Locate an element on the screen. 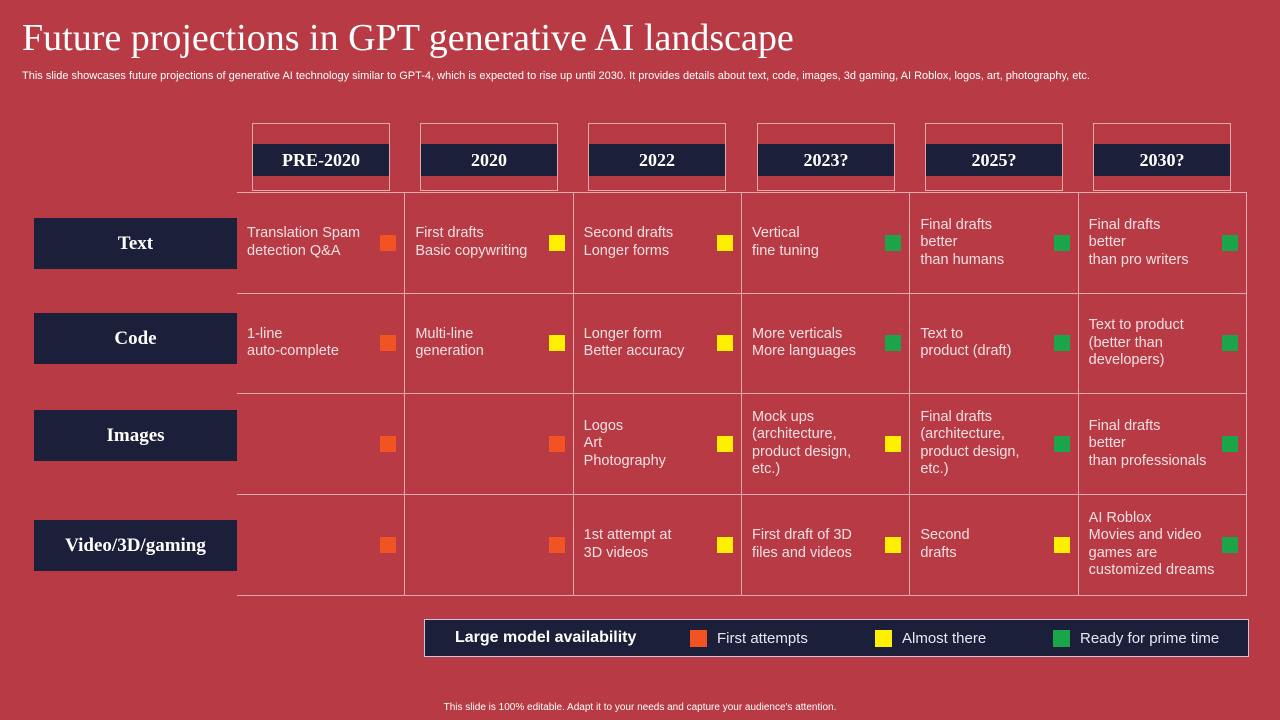 This screenshot has height=720, width=1280. row-label: Code is located at coordinates (135, 338).